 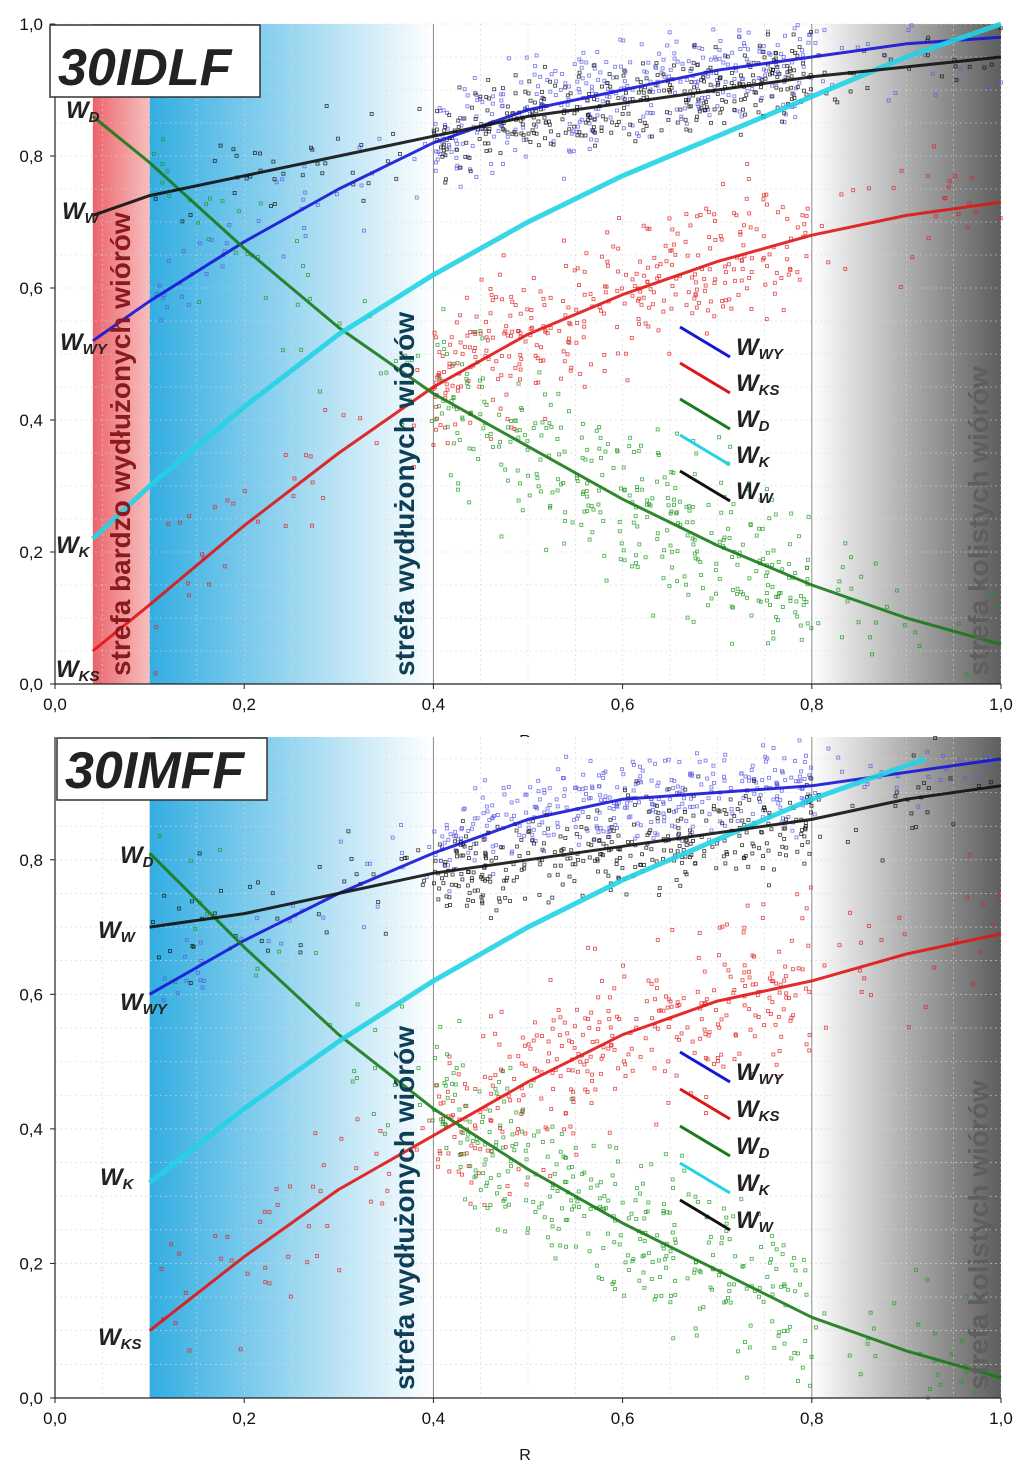 I want to click on zone-label: strefa wydłużonych wiórów, so click(x=404, y=1208).